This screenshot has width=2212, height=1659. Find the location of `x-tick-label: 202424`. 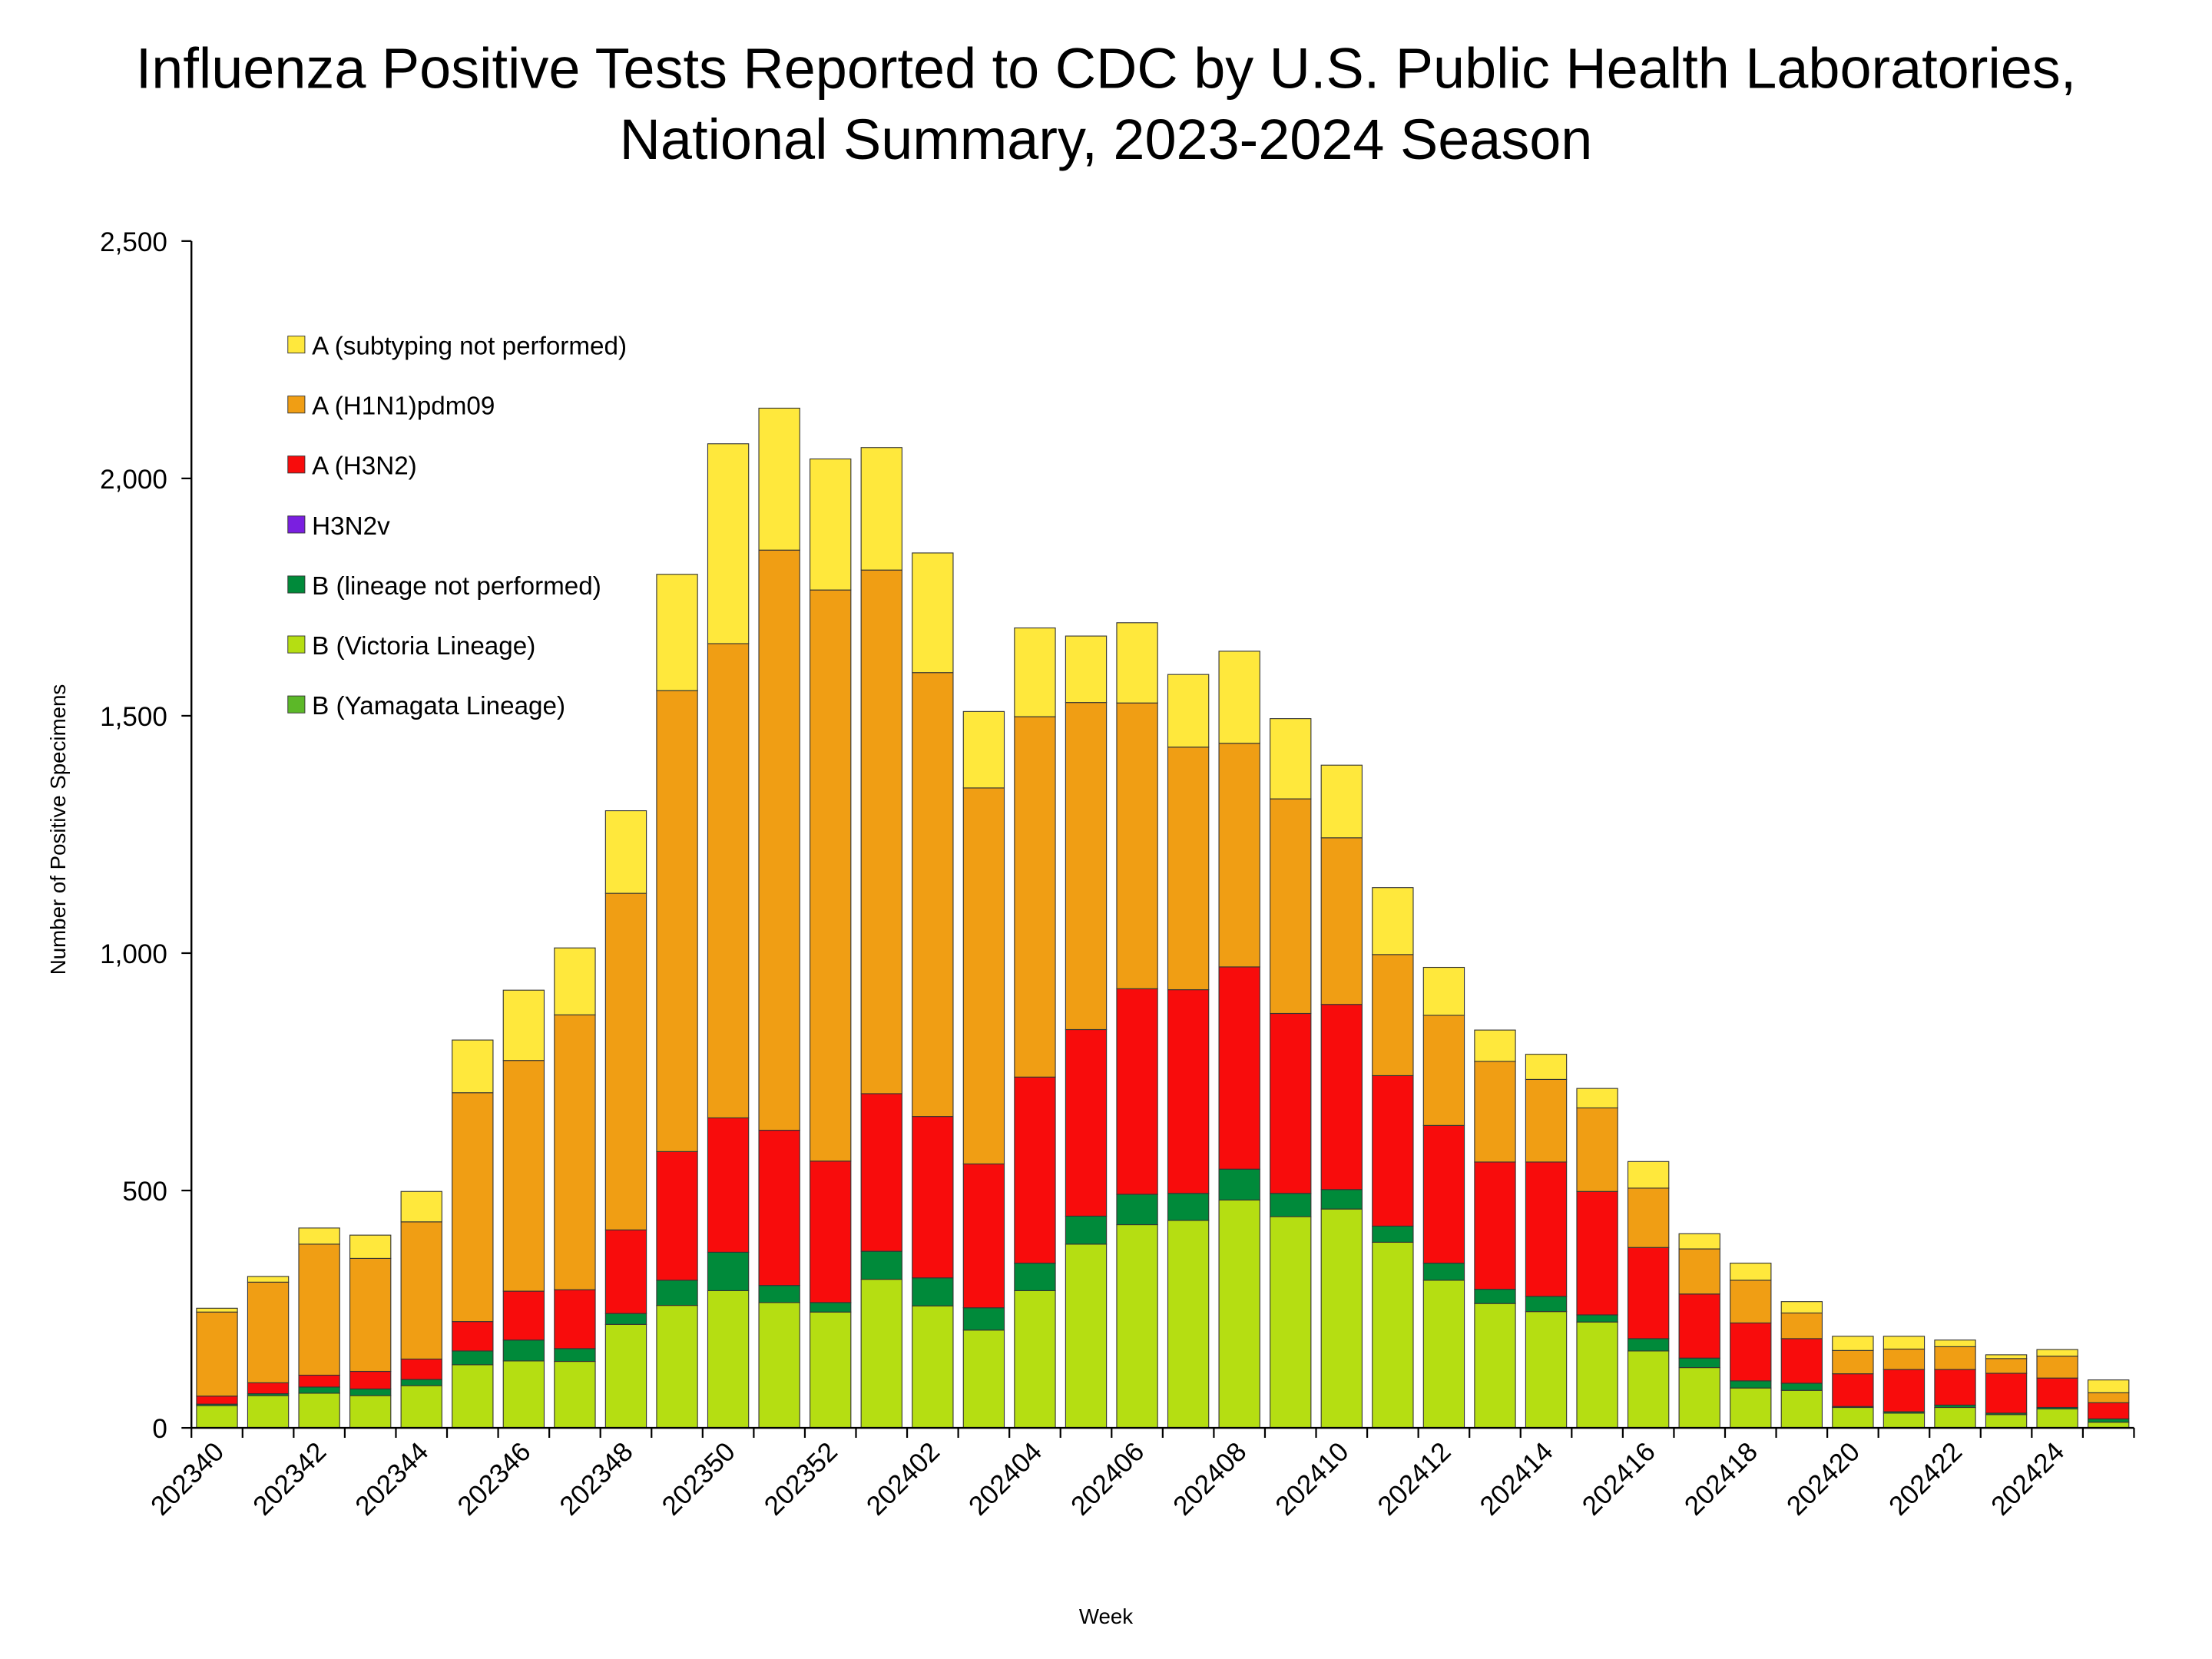

x-tick-label: 202424 is located at coordinates (2027, 1478).